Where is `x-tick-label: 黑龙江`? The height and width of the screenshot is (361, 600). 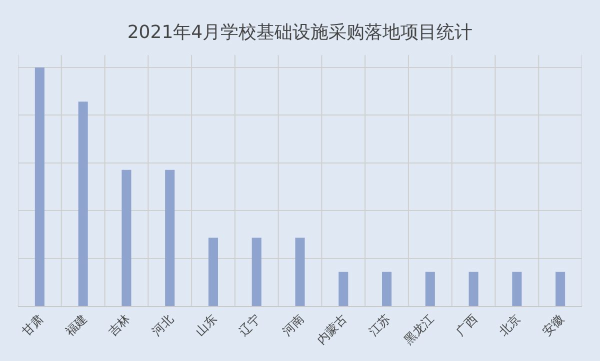 x-tick-label: 黑龙江 is located at coordinates (419, 330).